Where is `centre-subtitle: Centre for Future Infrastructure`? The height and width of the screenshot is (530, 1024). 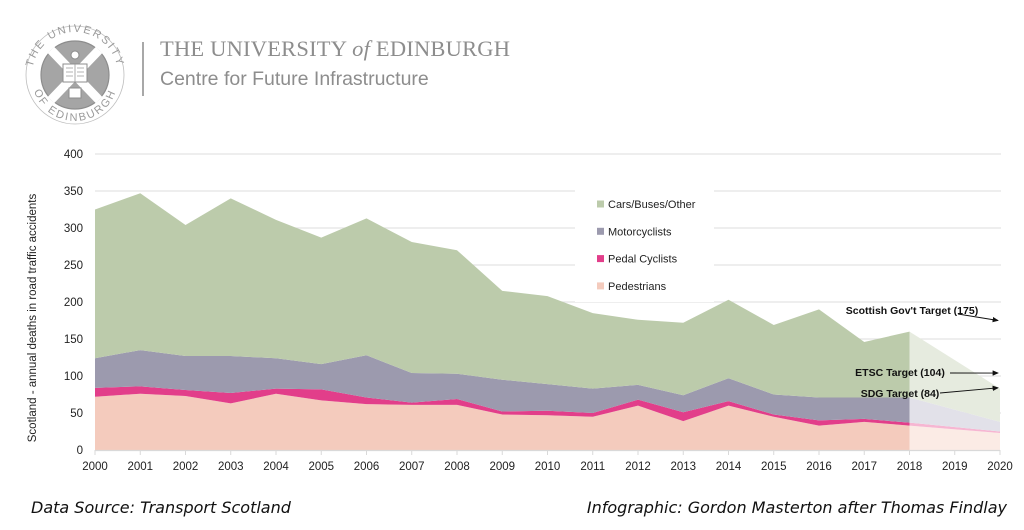 centre-subtitle: Centre for Future Infrastructure is located at coordinates (294, 79).